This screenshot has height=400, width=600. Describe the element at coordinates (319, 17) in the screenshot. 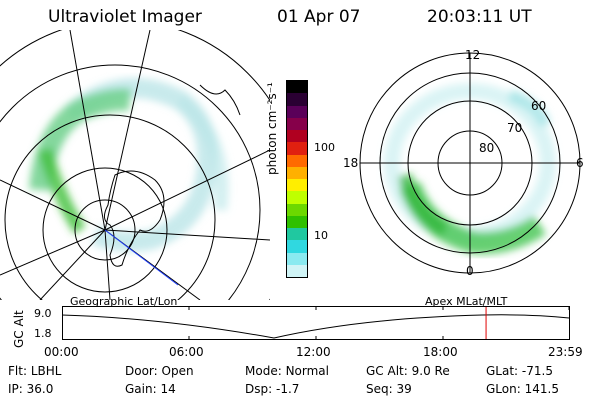

I see `date-label: 01 Apr 07` at that location.